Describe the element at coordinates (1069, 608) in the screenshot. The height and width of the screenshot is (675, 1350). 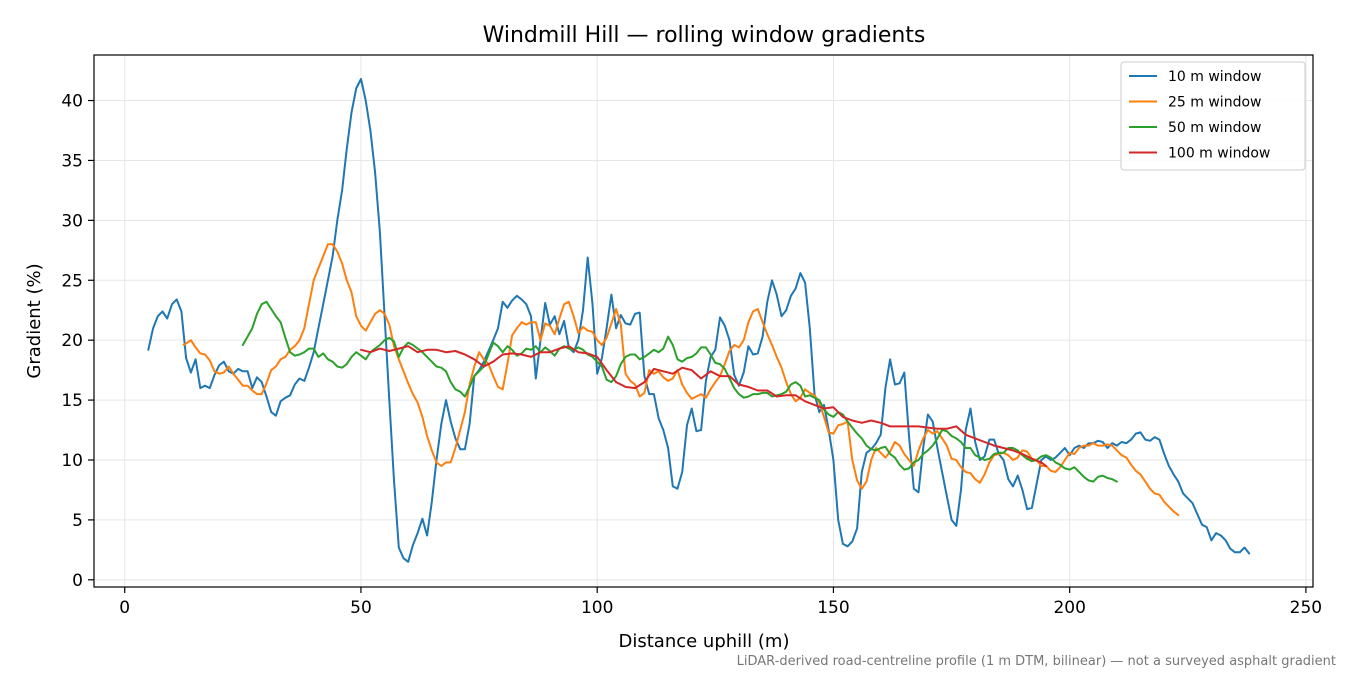
I see `x-tick-label: 200` at that location.